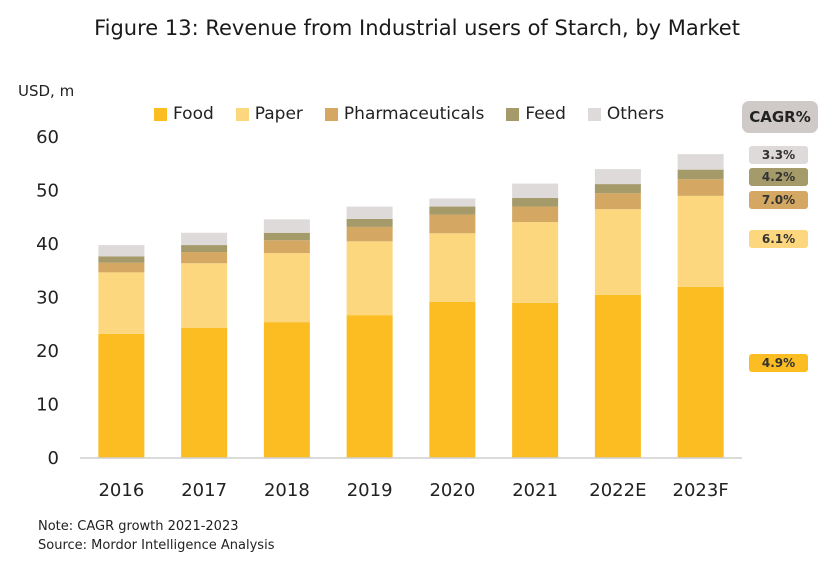 The height and width of the screenshot is (565, 834). Describe the element at coordinates (53, 458) in the screenshot. I see `y-tick-label: 0` at that location.